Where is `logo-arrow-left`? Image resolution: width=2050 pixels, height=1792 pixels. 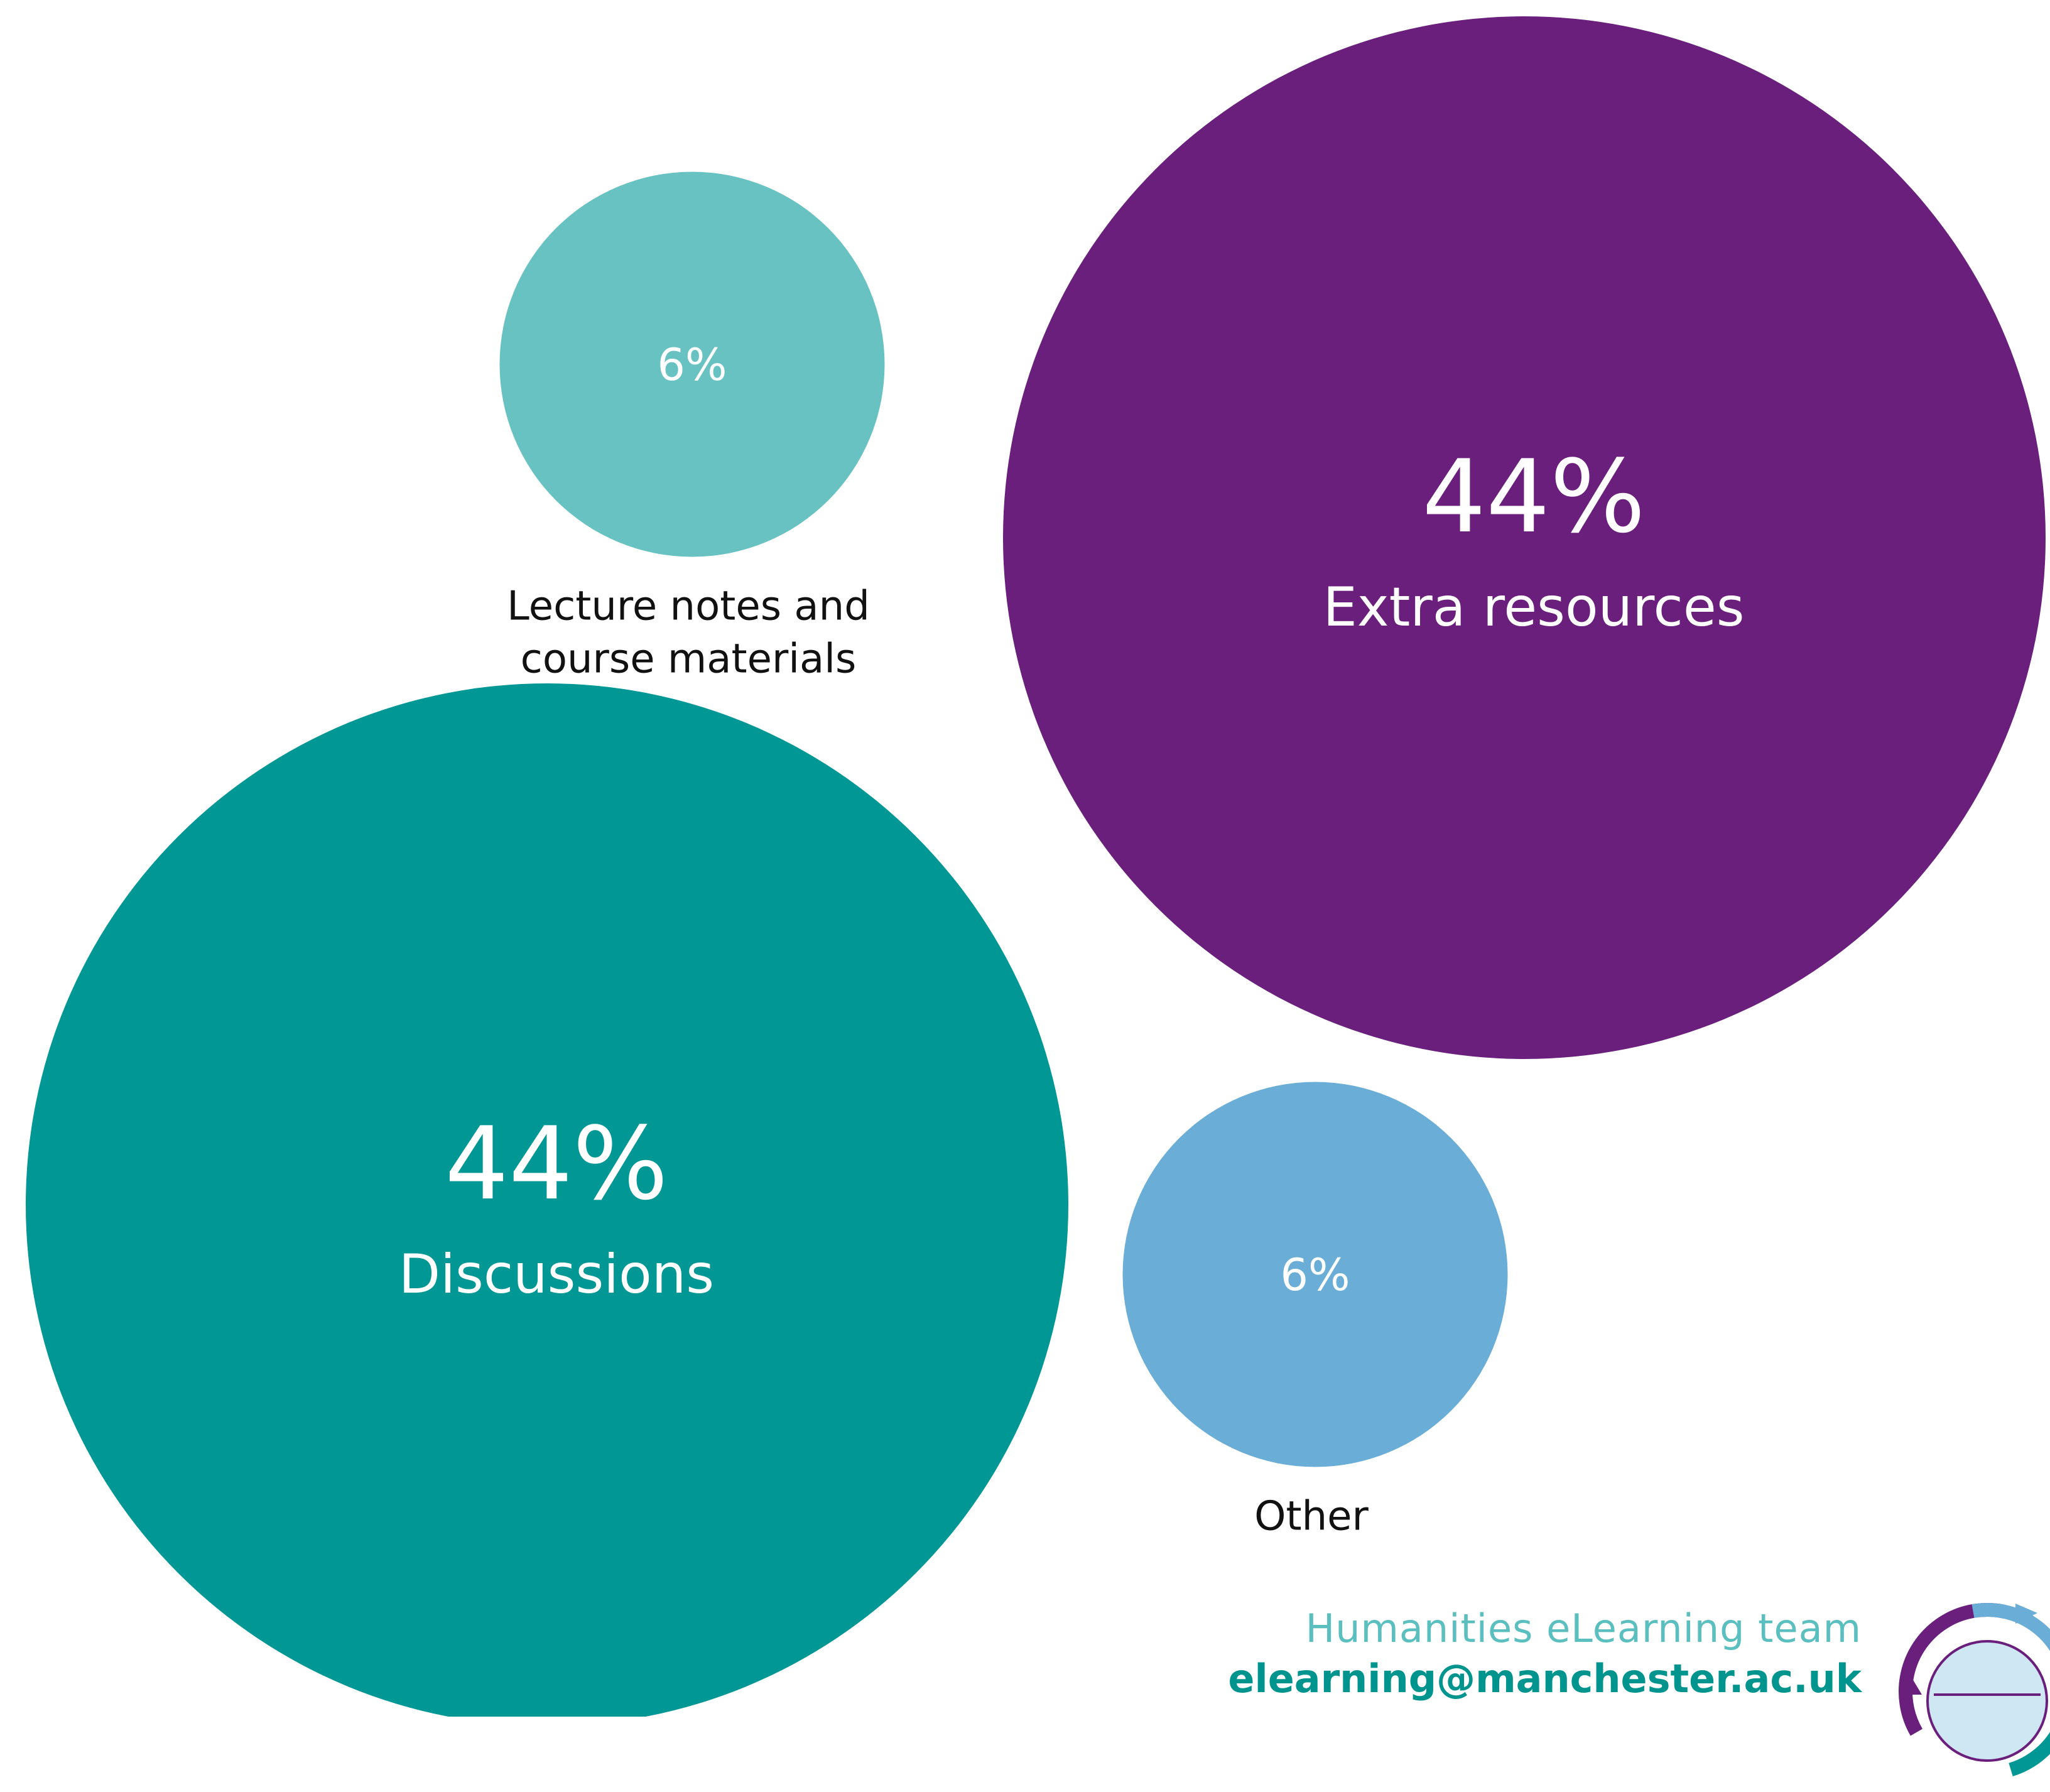 logo-arrow-left is located at coordinates (1910, 1685).